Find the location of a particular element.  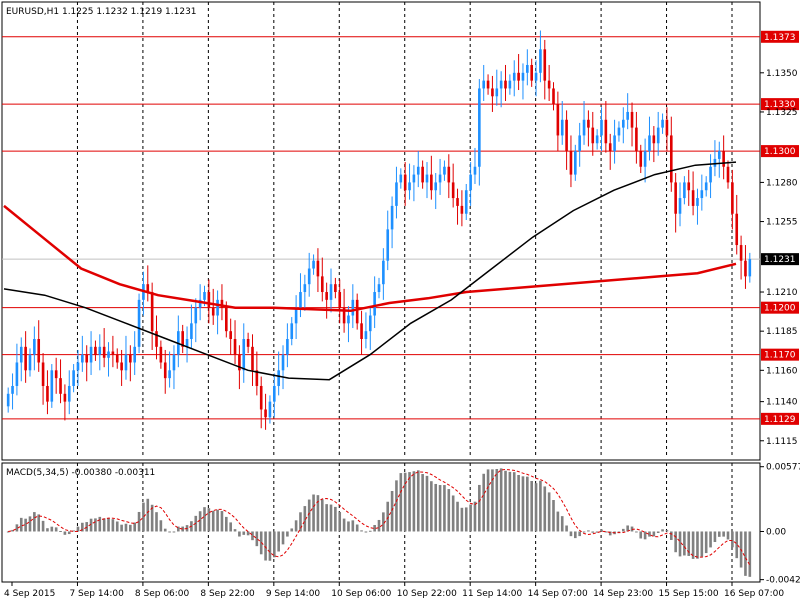

macd-tick-label: 0.00 is located at coordinates (776, 532).